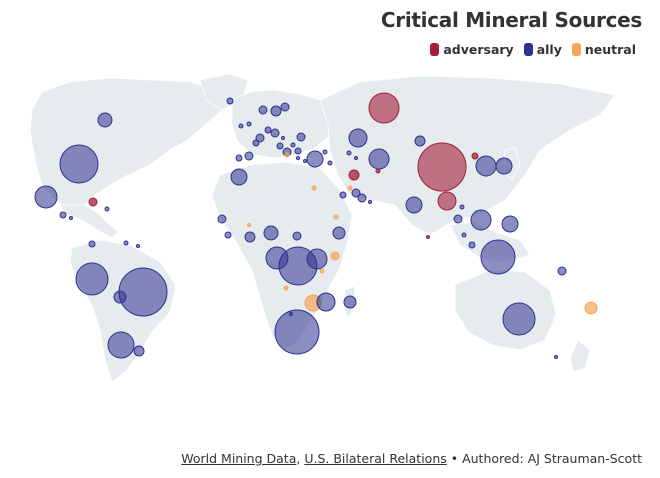 The width and height of the screenshot is (660, 478). Describe the element at coordinates (330, 163) in the screenshot. I see `bubble-cyprus` at that location.